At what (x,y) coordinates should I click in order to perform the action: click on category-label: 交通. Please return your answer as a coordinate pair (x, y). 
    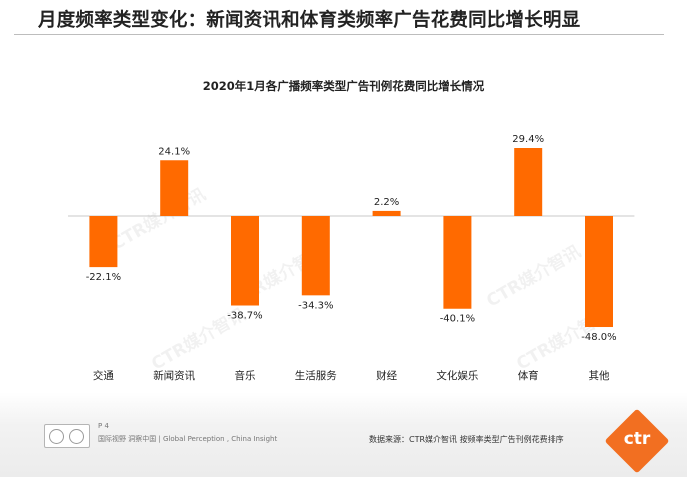
    Looking at the image, I should click on (103, 375).